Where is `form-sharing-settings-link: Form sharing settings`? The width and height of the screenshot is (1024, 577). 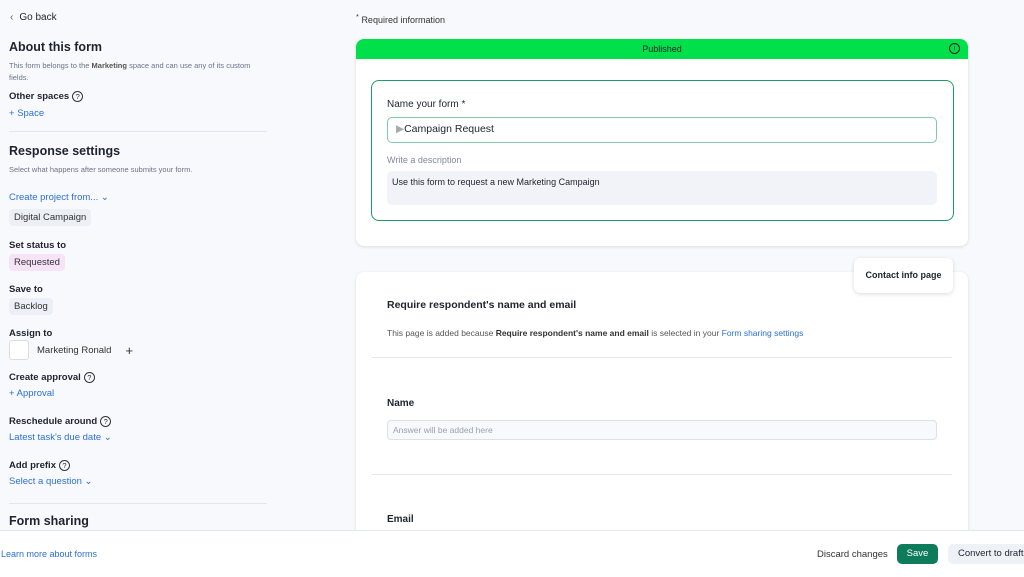
form-sharing-settings-link: Form sharing settings is located at coordinates (762, 333).